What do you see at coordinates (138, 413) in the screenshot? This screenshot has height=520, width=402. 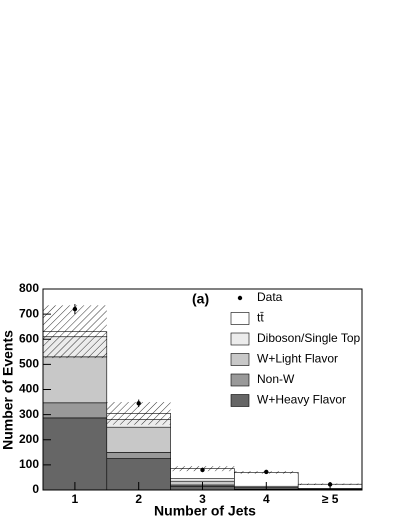 I see `uncertainty-band` at bounding box center [138, 413].